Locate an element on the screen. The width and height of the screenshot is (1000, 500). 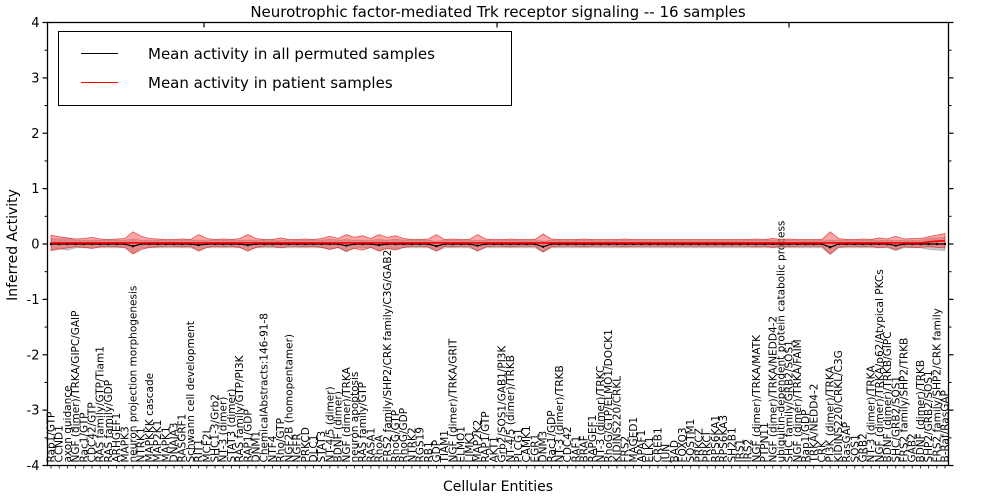
x-tick-label: NGF (dimer)/TRKA/p62/Atypical PKCs is located at coordinates (880, 365).